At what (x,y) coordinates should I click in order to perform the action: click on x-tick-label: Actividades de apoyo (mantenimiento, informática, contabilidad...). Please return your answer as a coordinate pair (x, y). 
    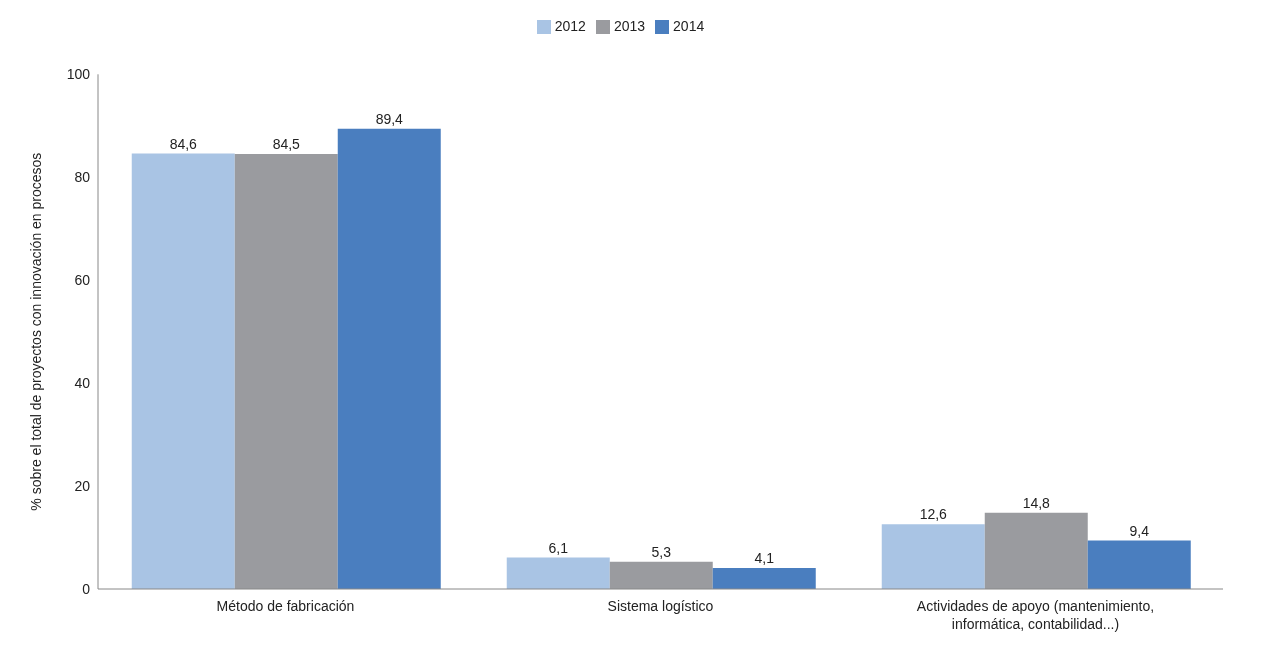
    Looking at the image, I should click on (1035, 615).